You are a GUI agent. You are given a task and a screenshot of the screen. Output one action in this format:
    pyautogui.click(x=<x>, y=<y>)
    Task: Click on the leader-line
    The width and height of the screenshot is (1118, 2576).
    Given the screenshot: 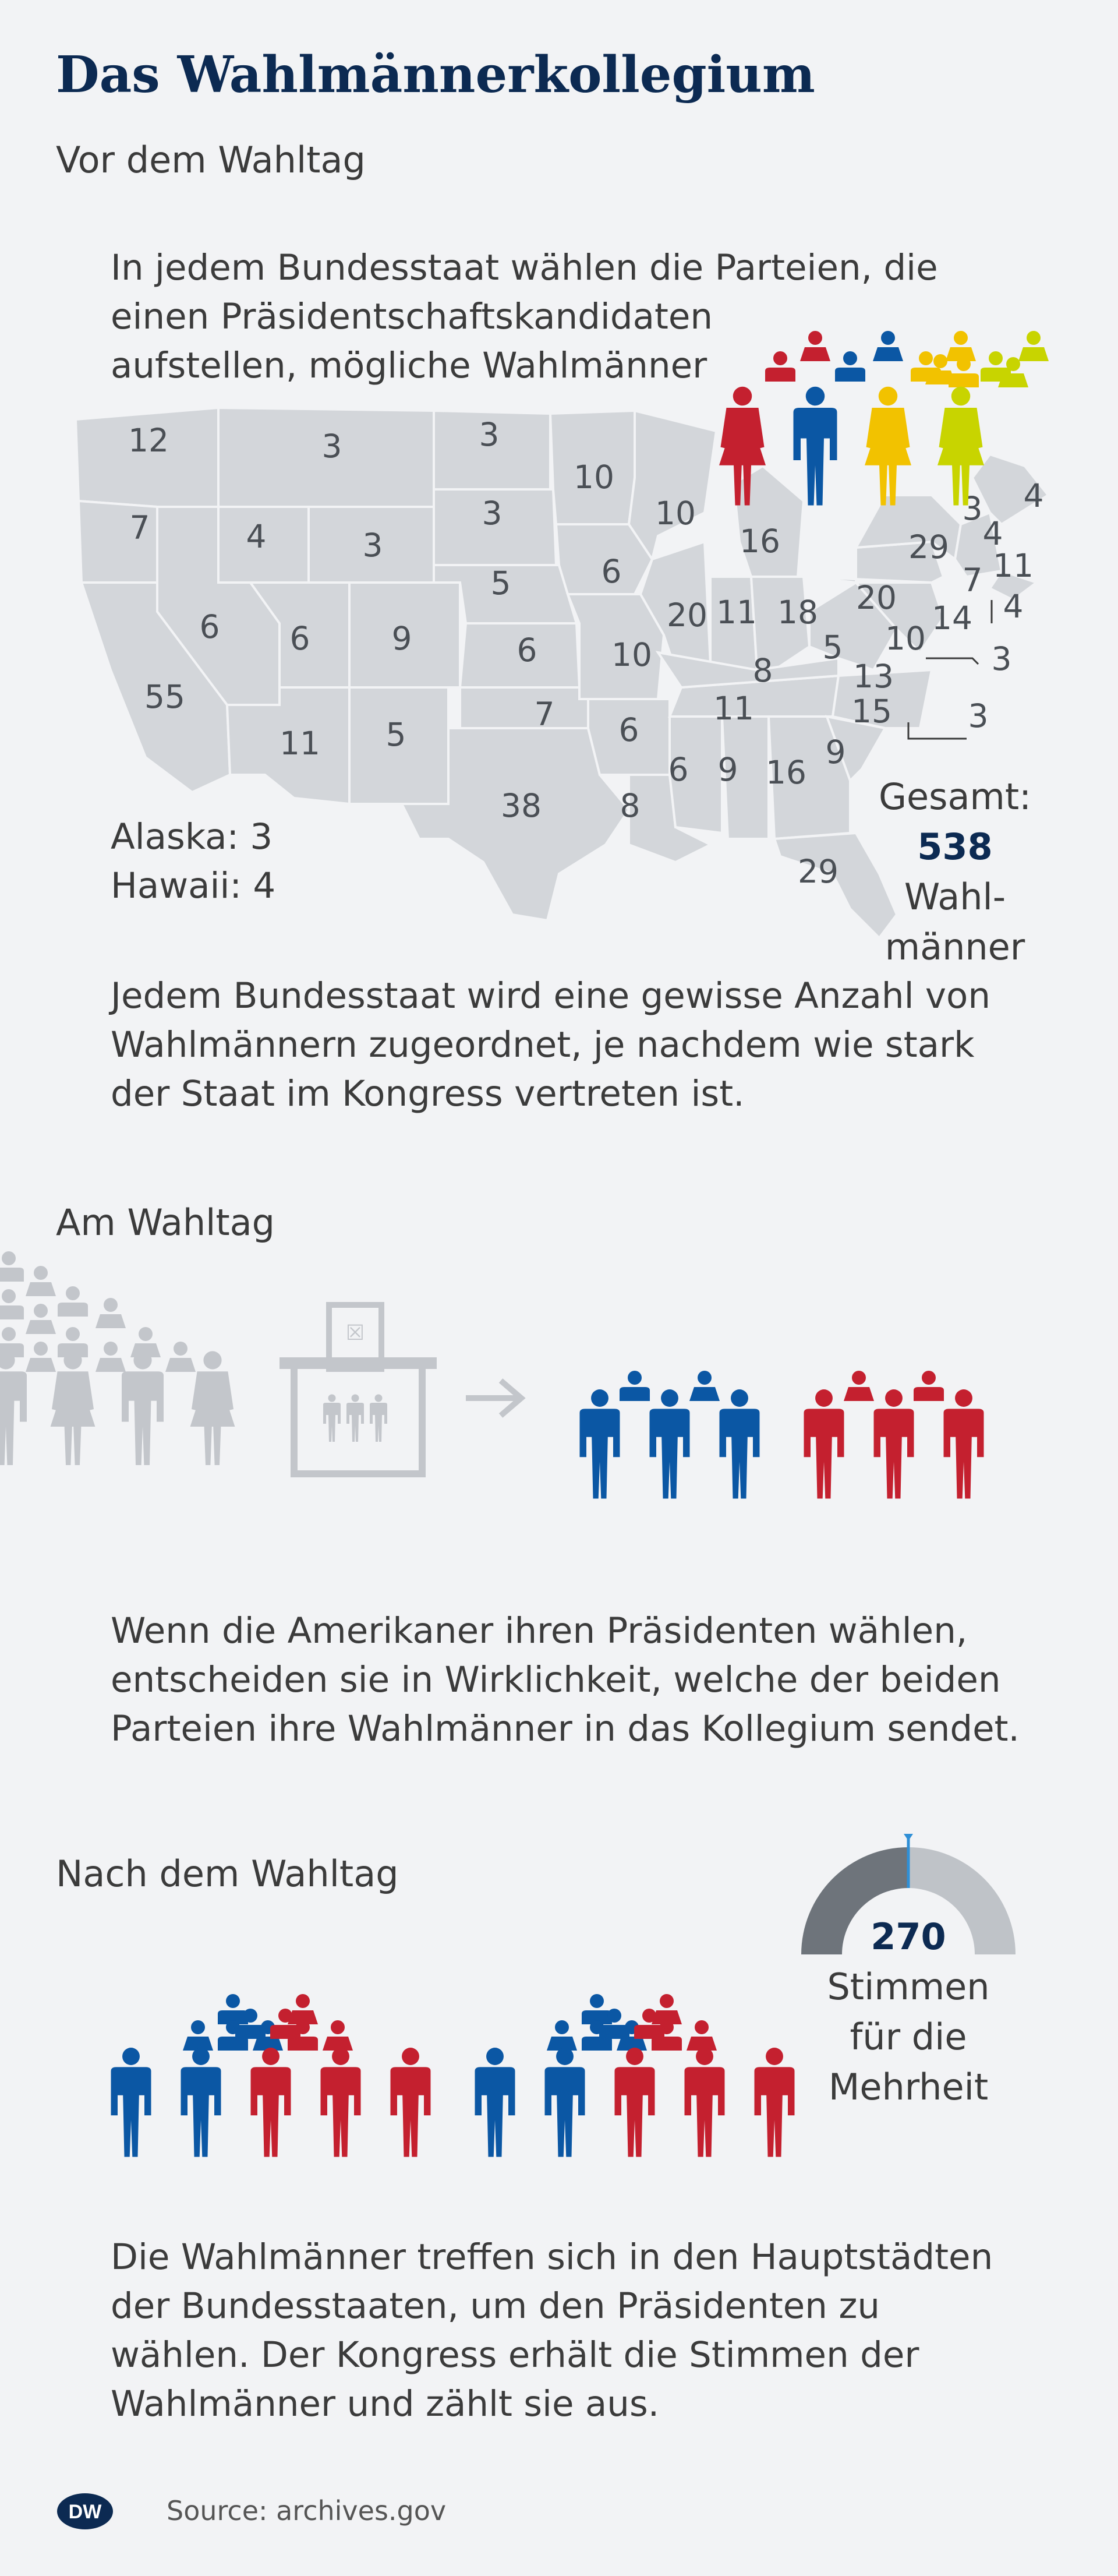 What is the action you would take?
    pyautogui.click(x=952, y=661)
    